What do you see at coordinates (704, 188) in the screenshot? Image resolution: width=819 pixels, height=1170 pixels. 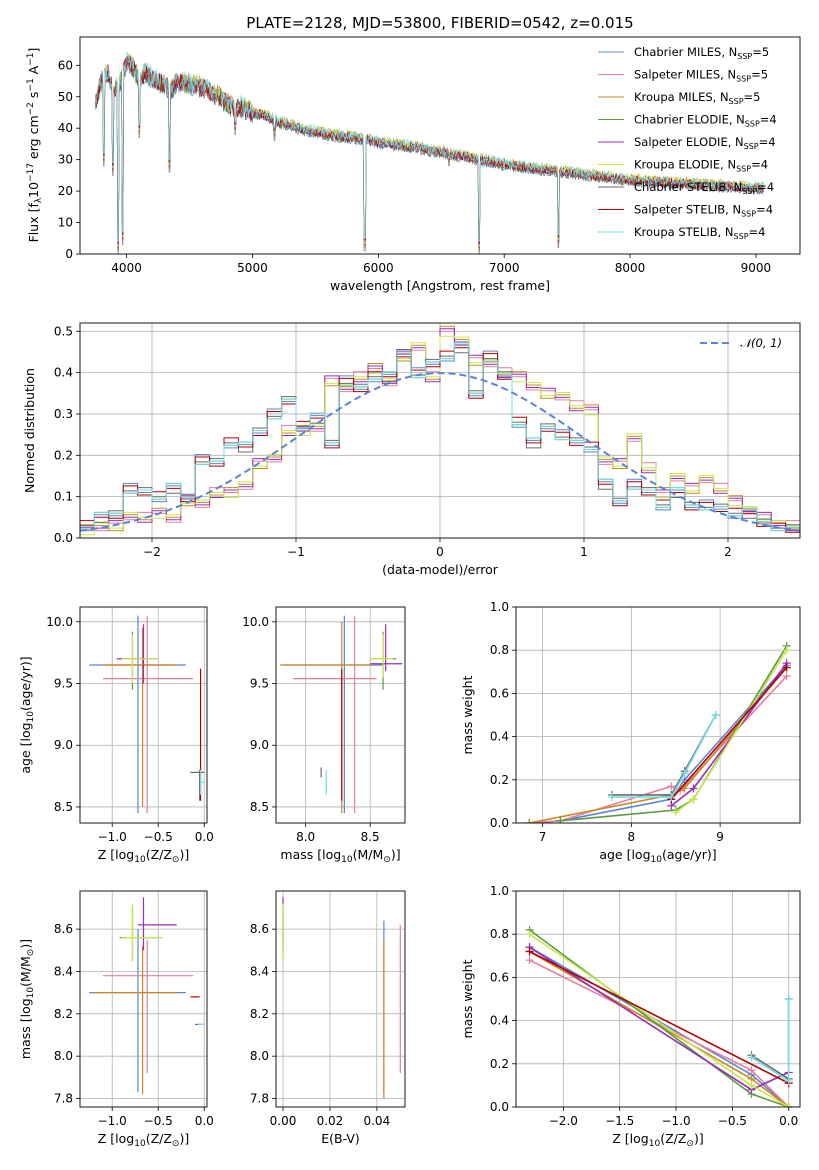 I see `legend-entry: Chabrier STELIB, NSSP=4` at bounding box center [704, 188].